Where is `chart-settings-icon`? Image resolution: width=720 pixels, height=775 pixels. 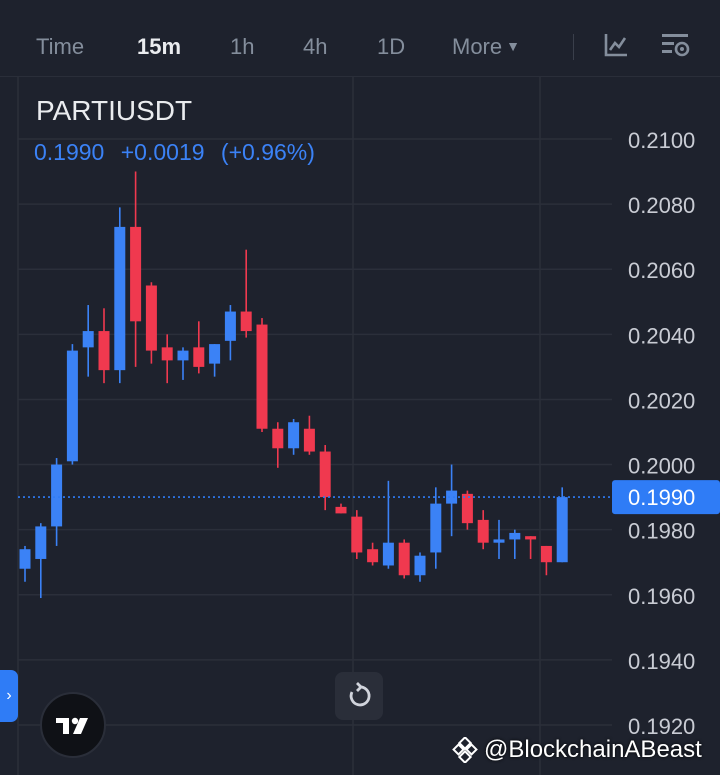 chart-settings-icon is located at coordinates (676, 48).